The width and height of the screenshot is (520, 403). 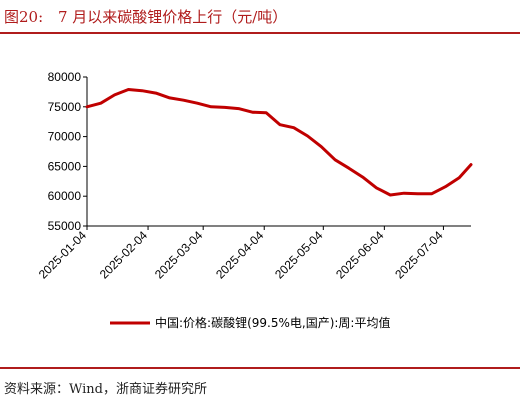 What do you see at coordinates (65, 196) in the screenshot?
I see `y-tick-label: 60000` at bounding box center [65, 196].